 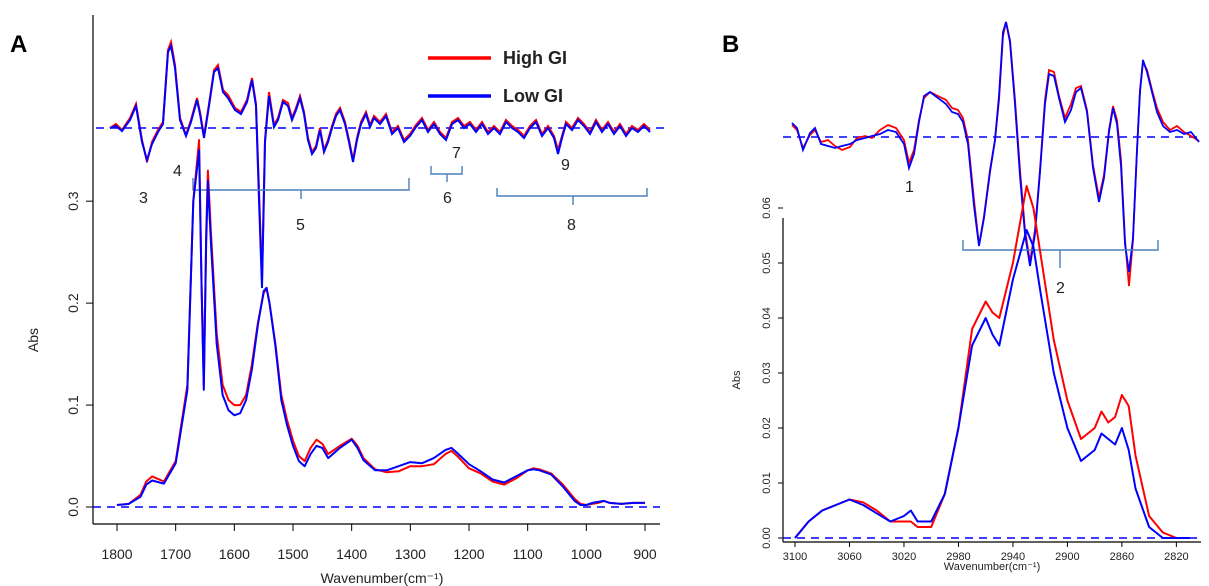 What do you see at coordinates (992, 567) in the screenshot?
I see `panel-b-x-label: Wavenumber(cm⁻¹)` at bounding box center [992, 567].